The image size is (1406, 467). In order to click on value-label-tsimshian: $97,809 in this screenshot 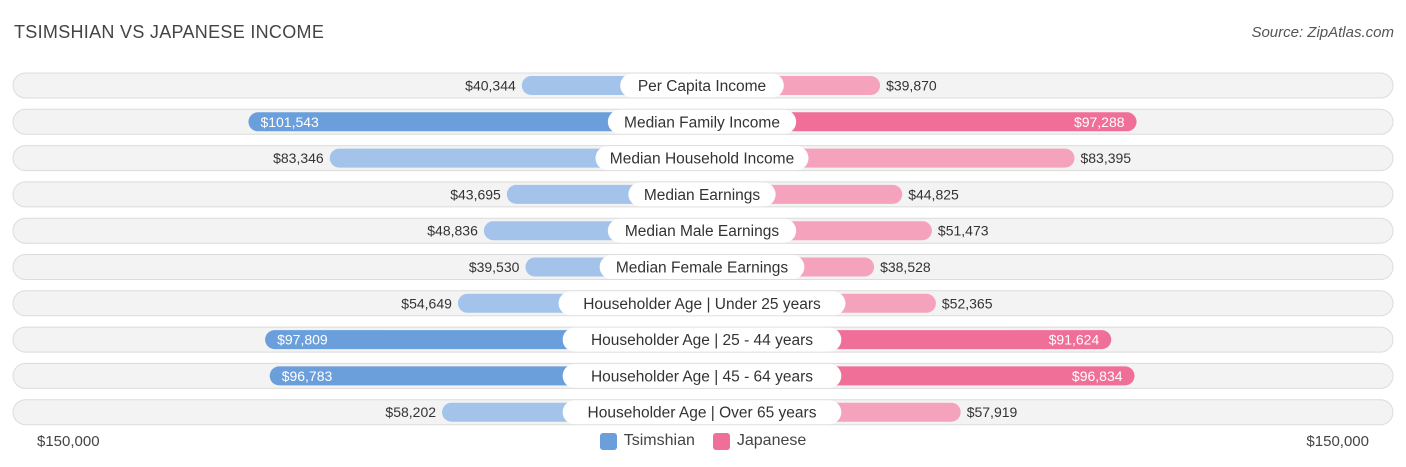, I will do `click(302, 340)`.